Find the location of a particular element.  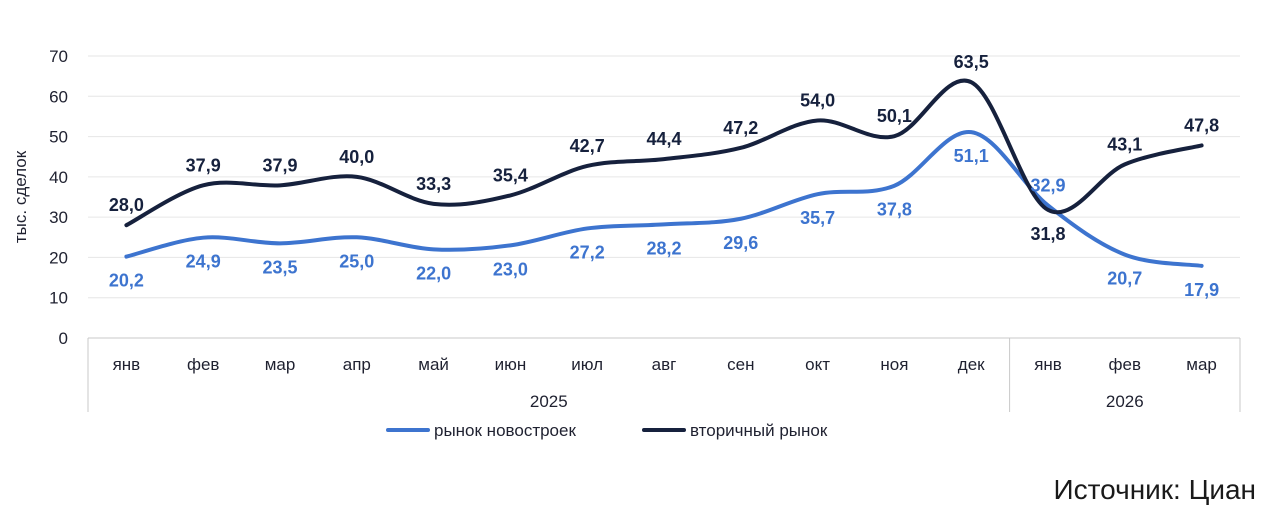

category-axis-table is located at coordinates (664, 374).